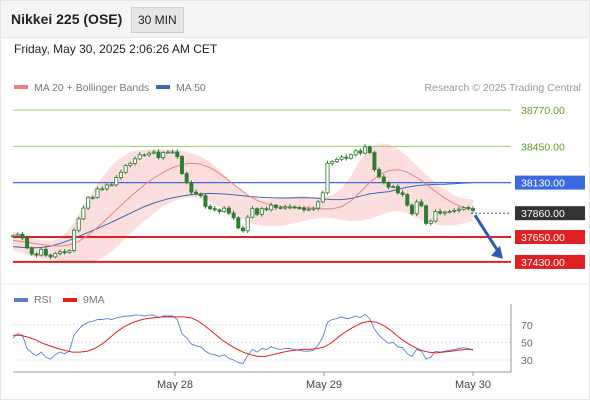  What do you see at coordinates (43, 300) in the screenshot?
I see `rsi-legend-label: RSI` at bounding box center [43, 300].